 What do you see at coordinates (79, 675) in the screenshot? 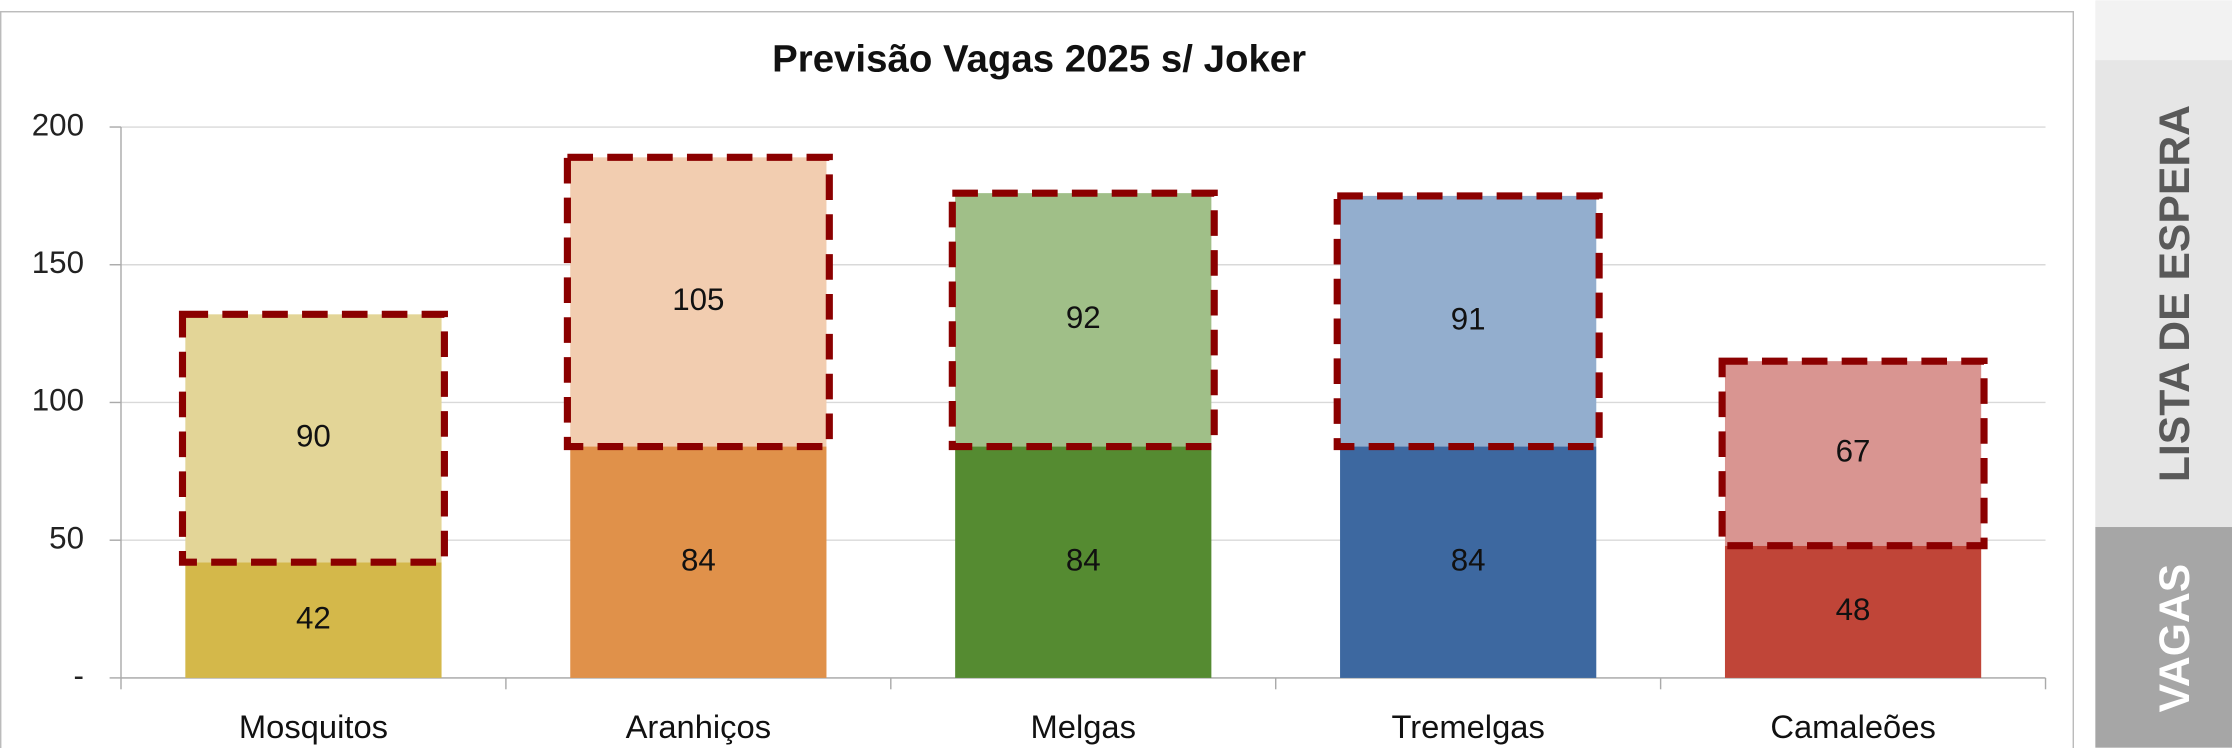
I see `y-tick-label: -` at bounding box center [79, 675].